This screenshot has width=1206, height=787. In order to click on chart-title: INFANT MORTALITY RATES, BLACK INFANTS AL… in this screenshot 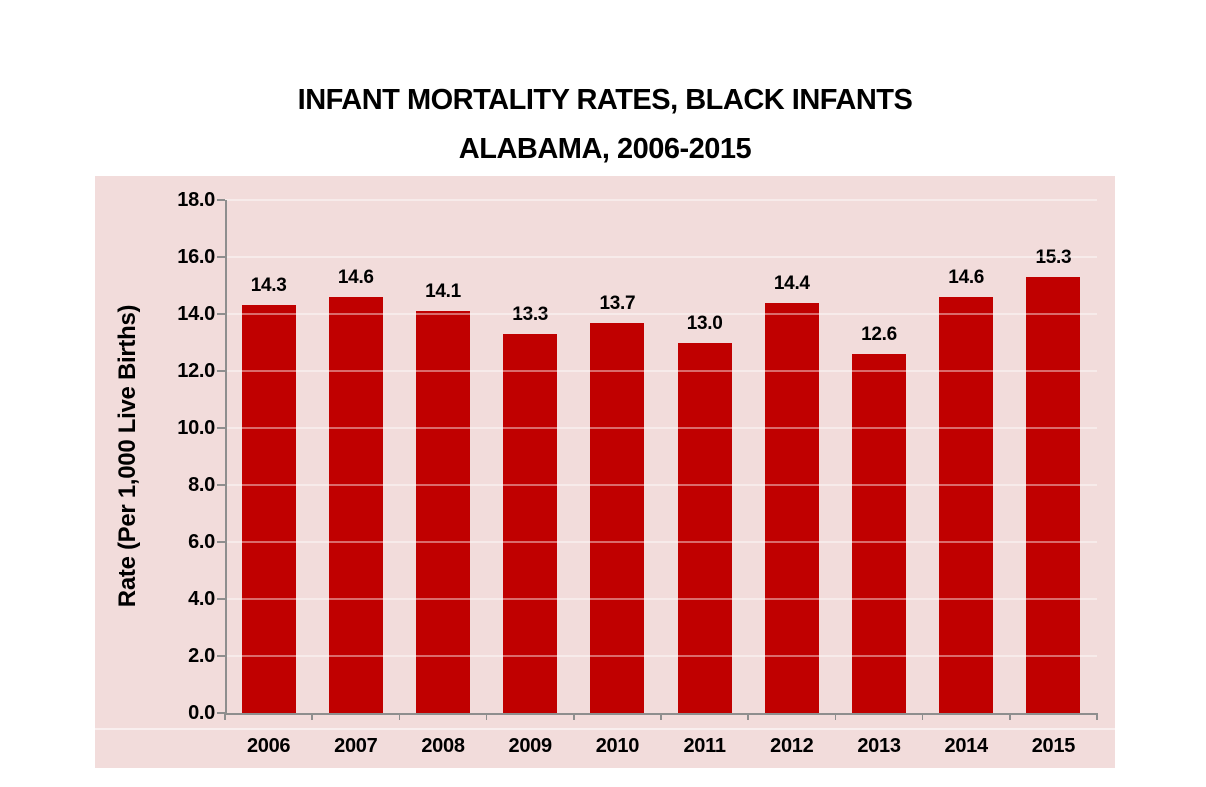, I will do `click(605, 125)`.